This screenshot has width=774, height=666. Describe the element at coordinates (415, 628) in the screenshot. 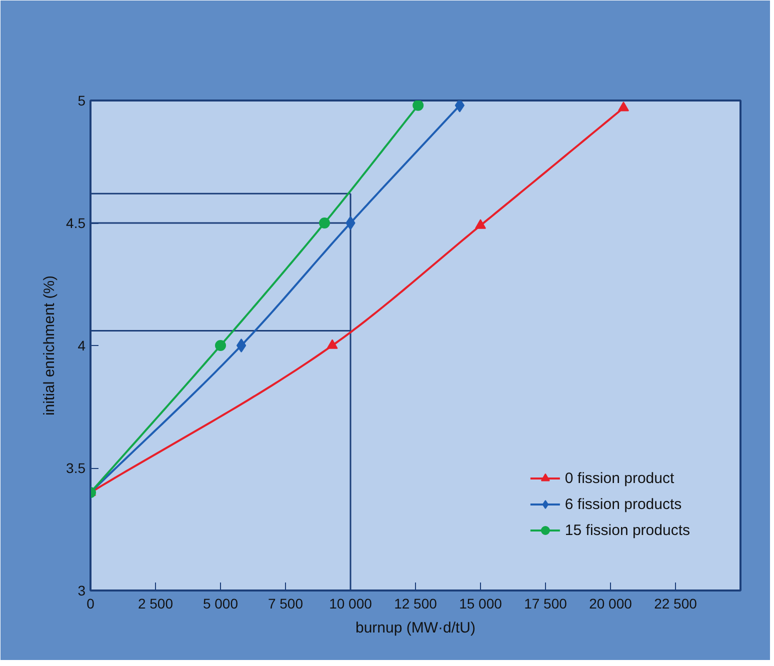

I see `x-axis-title: burnup (MW·d/tU)` at that location.